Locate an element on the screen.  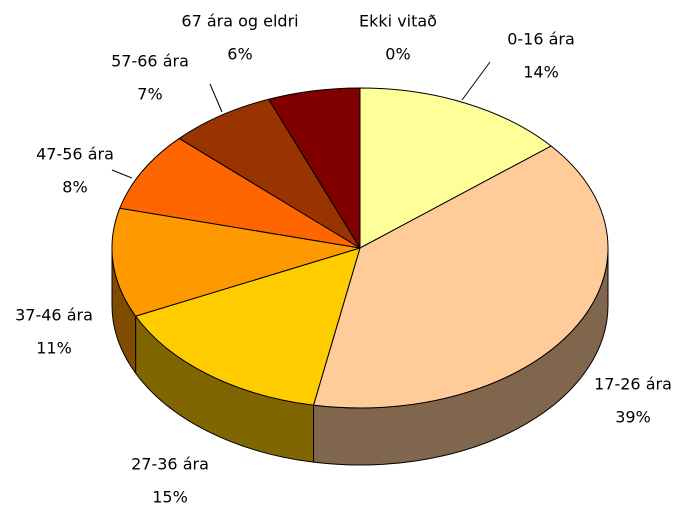
category-label: 17-26 ára is located at coordinates (633, 384).